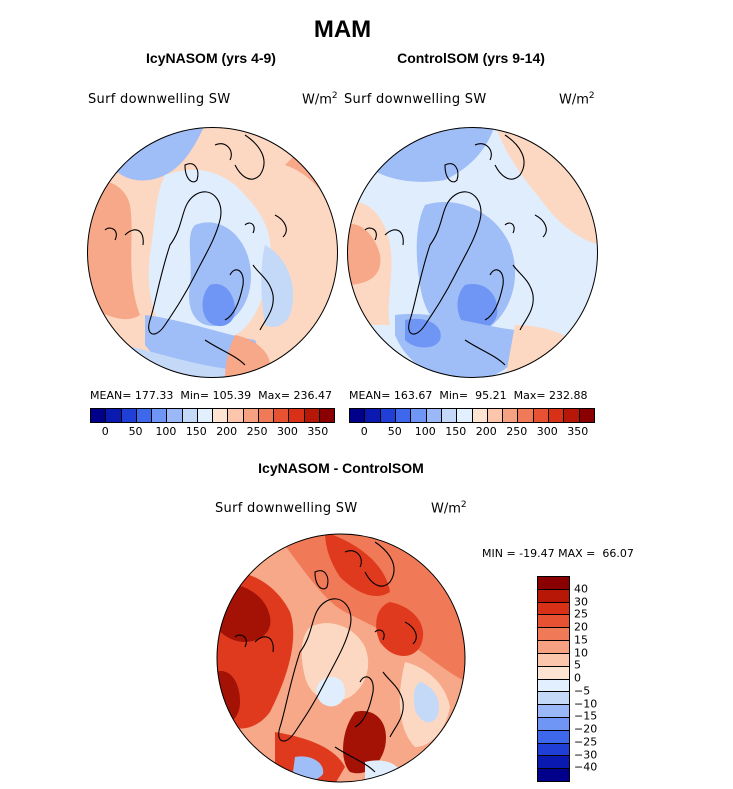 This screenshot has width=733, height=789. I want to click on colorbar-tick-label: −25, so click(586, 742).